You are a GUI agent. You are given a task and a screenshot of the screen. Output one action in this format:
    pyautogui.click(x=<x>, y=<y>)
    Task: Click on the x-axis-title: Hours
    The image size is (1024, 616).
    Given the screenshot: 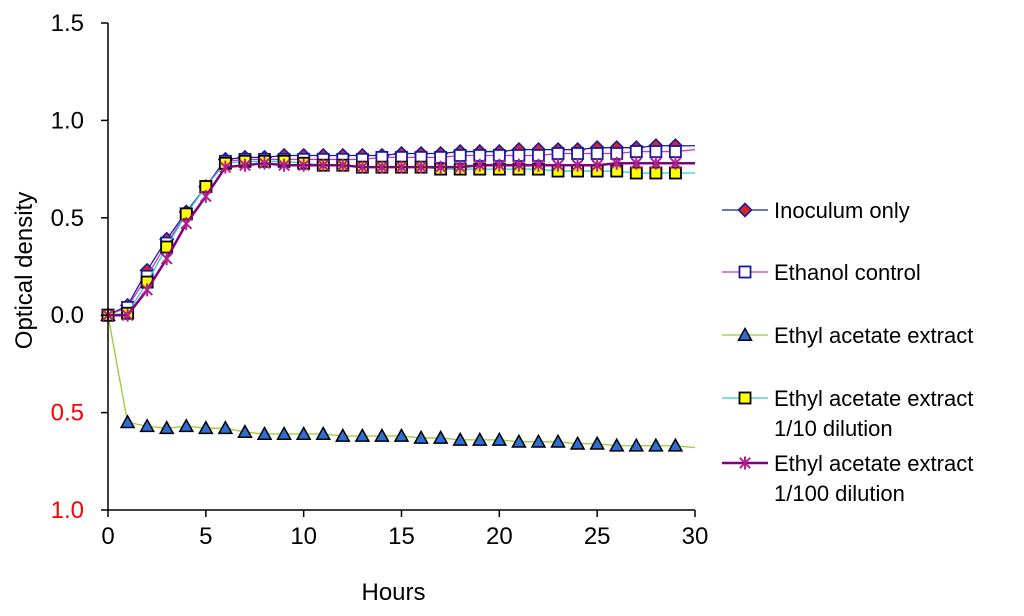 What is the action you would take?
    pyautogui.click(x=393, y=592)
    